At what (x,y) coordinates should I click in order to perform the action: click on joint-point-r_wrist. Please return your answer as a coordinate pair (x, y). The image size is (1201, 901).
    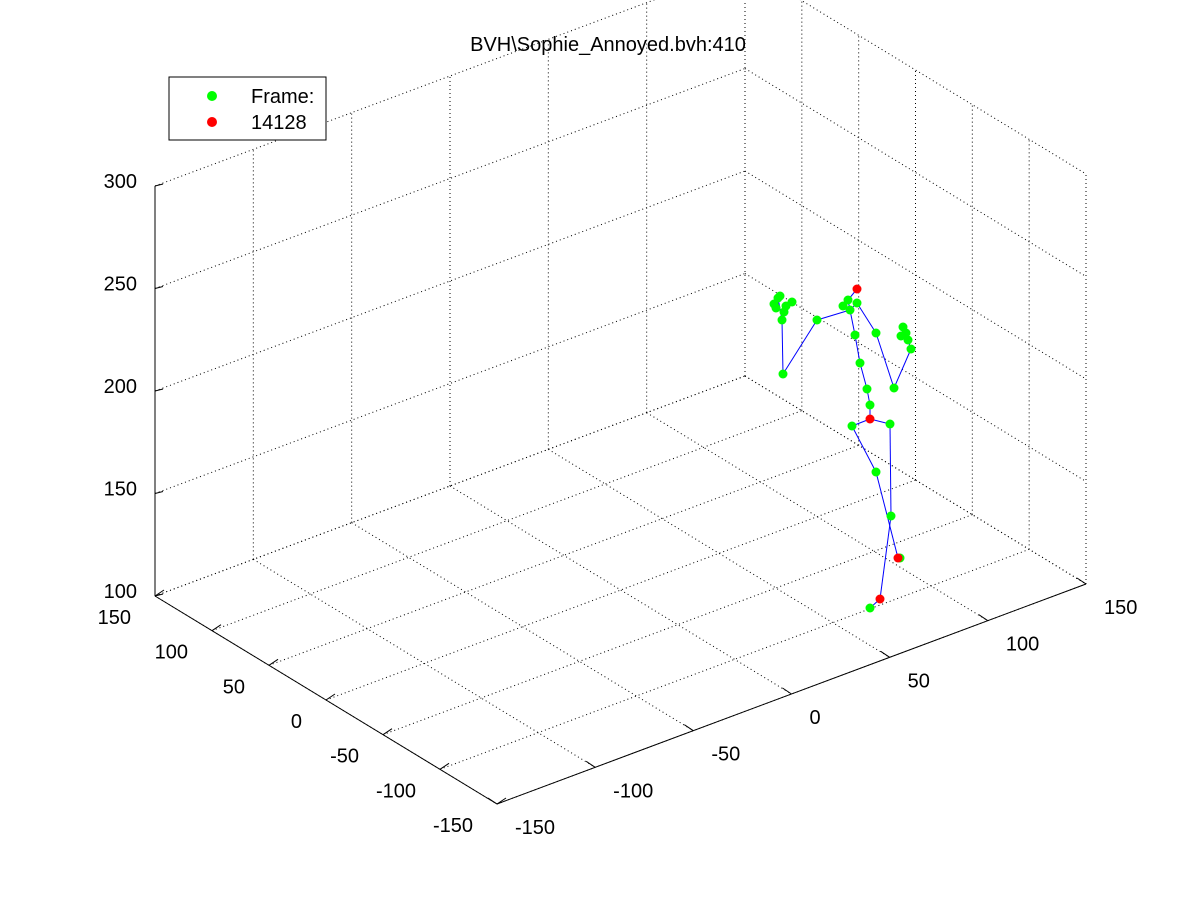
    Looking at the image, I should click on (782, 320).